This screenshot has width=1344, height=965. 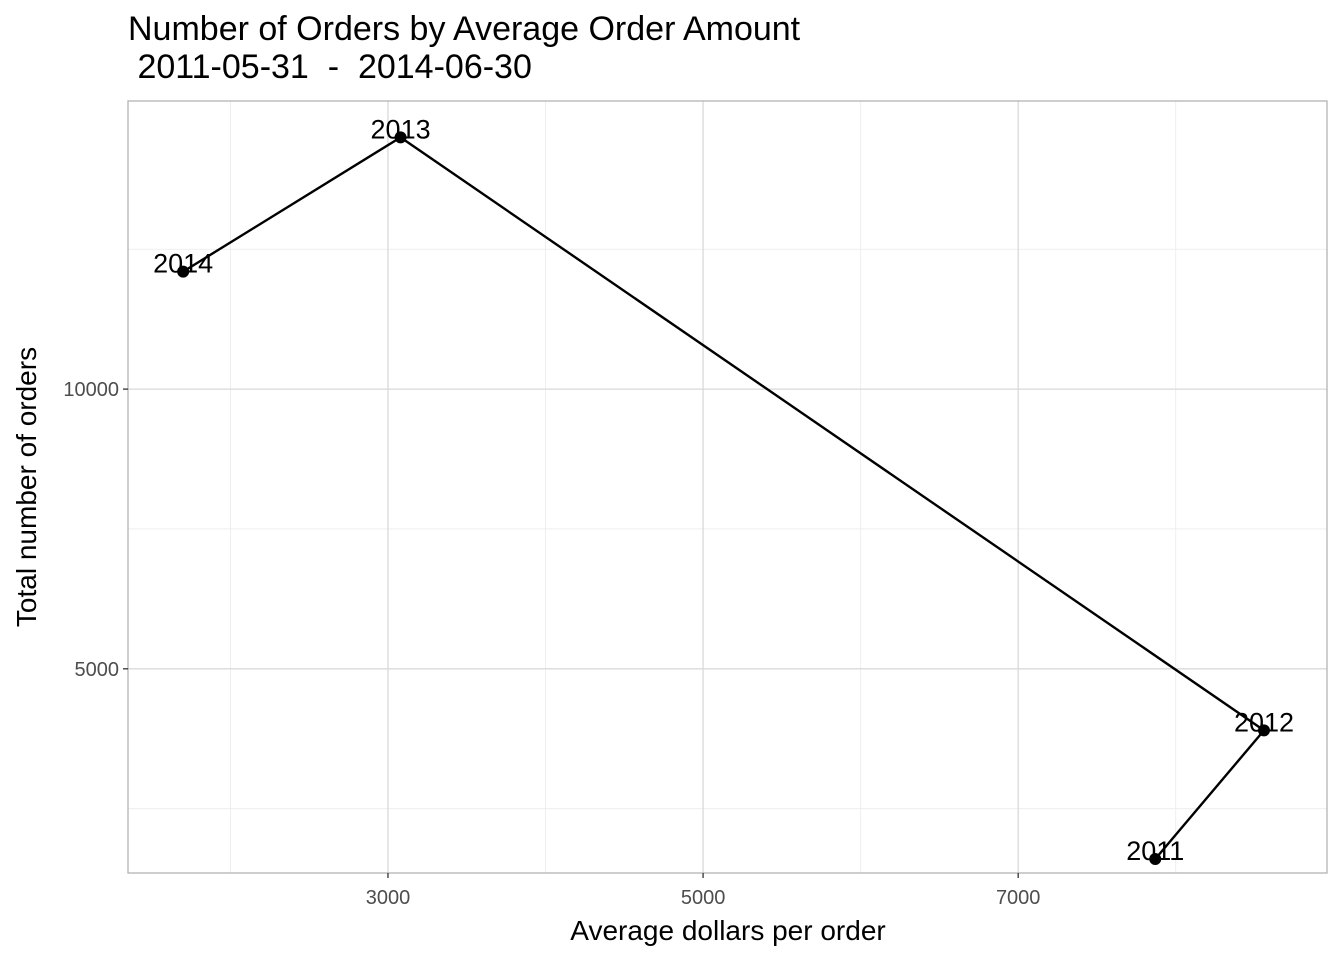 I want to click on data-point-2011, so click(x=1155, y=859).